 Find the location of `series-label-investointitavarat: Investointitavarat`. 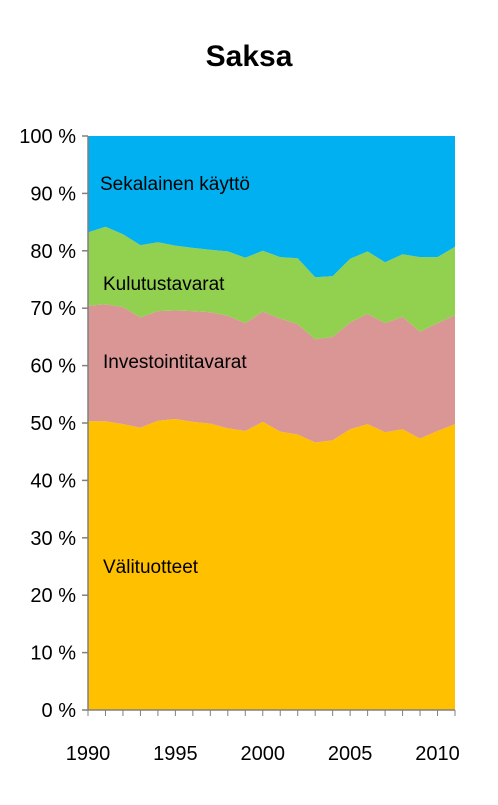

series-label-investointitavarat: Investointitavarat is located at coordinates (175, 362).